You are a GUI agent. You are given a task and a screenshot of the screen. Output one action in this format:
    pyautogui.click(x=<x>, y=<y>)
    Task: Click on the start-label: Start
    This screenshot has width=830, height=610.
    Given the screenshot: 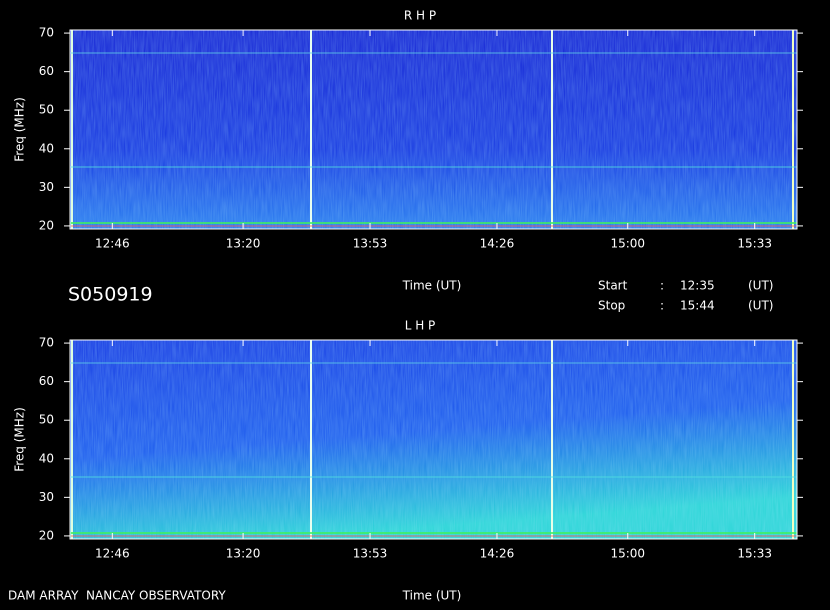 What is the action you would take?
    pyautogui.click(x=613, y=286)
    